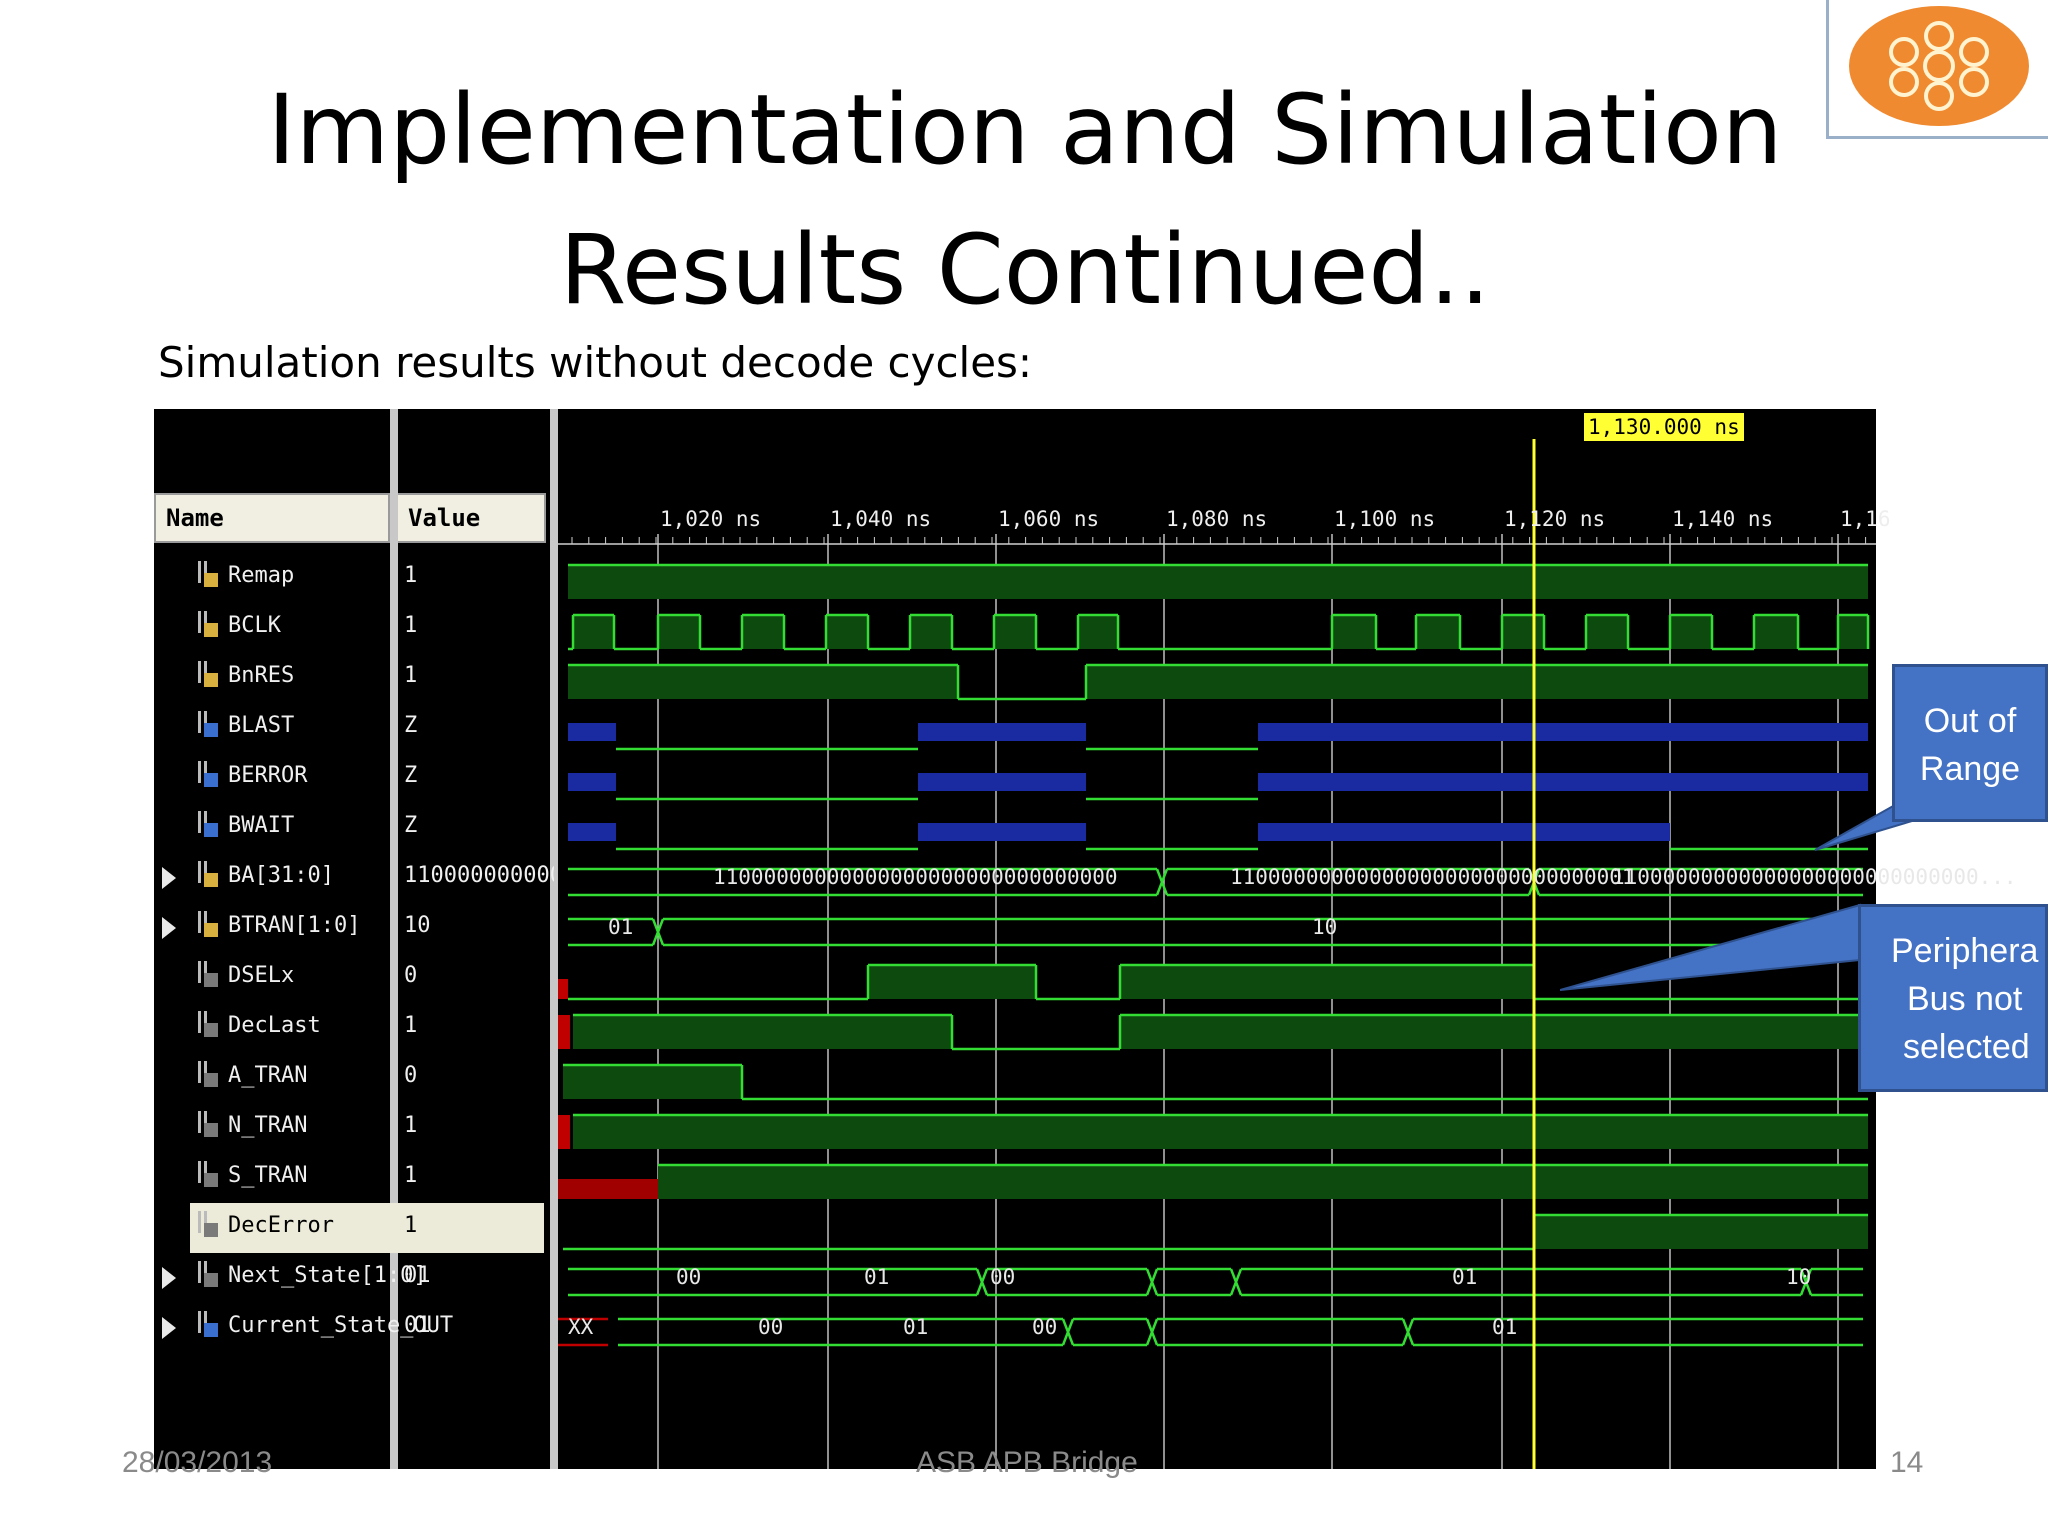  I want to click on signal-row: DecError 1, so click(367, 1228).